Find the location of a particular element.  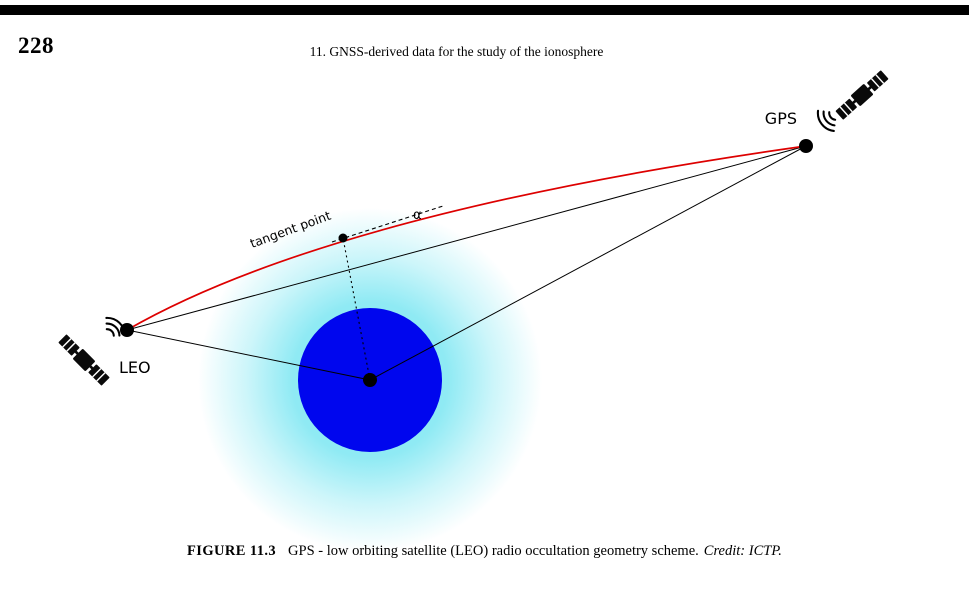

earthcenter-leo-line is located at coordinates (248, 355).